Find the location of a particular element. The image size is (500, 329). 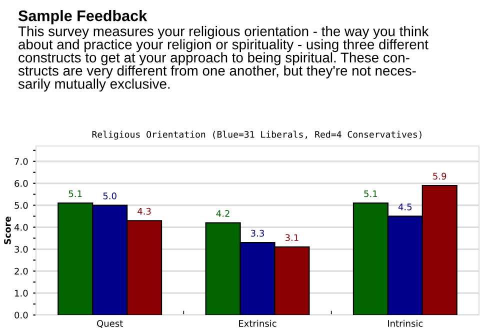

y-axis-title: Score is located at coordinates (7, 230).